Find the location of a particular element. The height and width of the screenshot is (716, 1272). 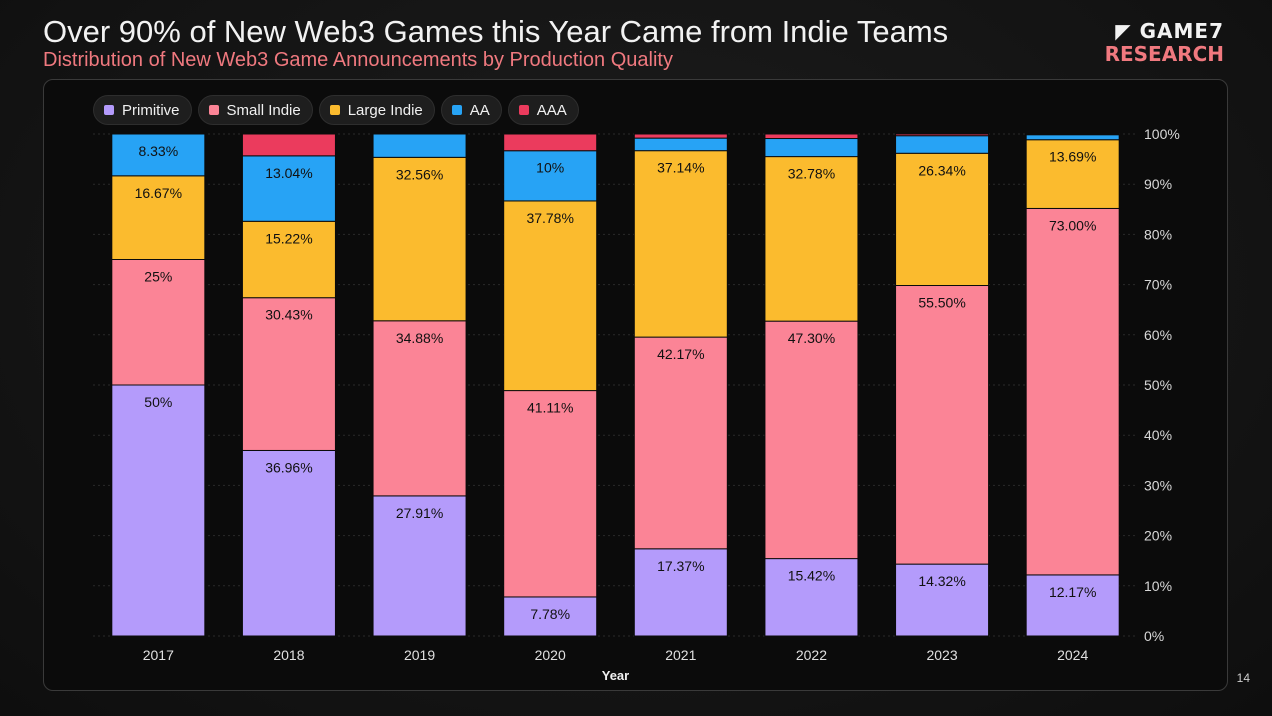

y-tick-label: 90% is located at coordinates (1158, 184).